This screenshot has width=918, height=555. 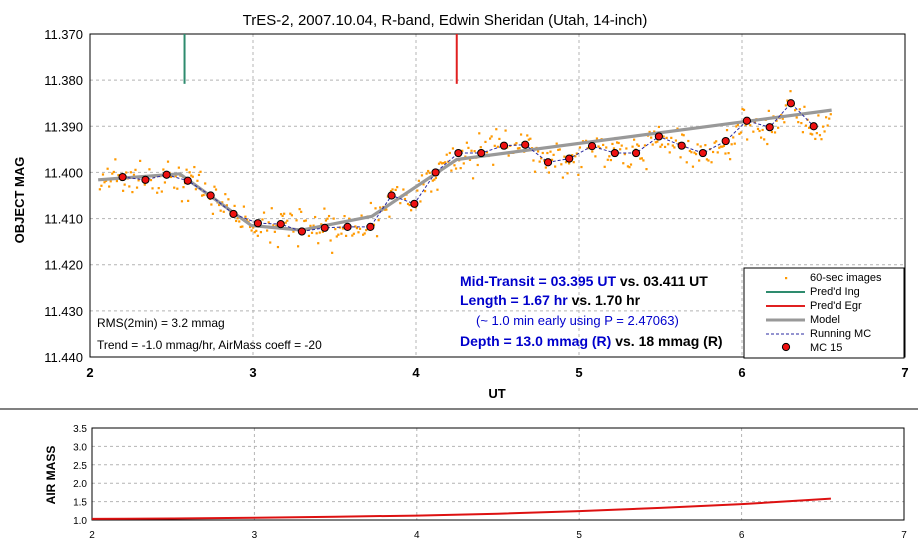 I want to click on main-y-tick-label: 11.420, so click(x=63, y=265).